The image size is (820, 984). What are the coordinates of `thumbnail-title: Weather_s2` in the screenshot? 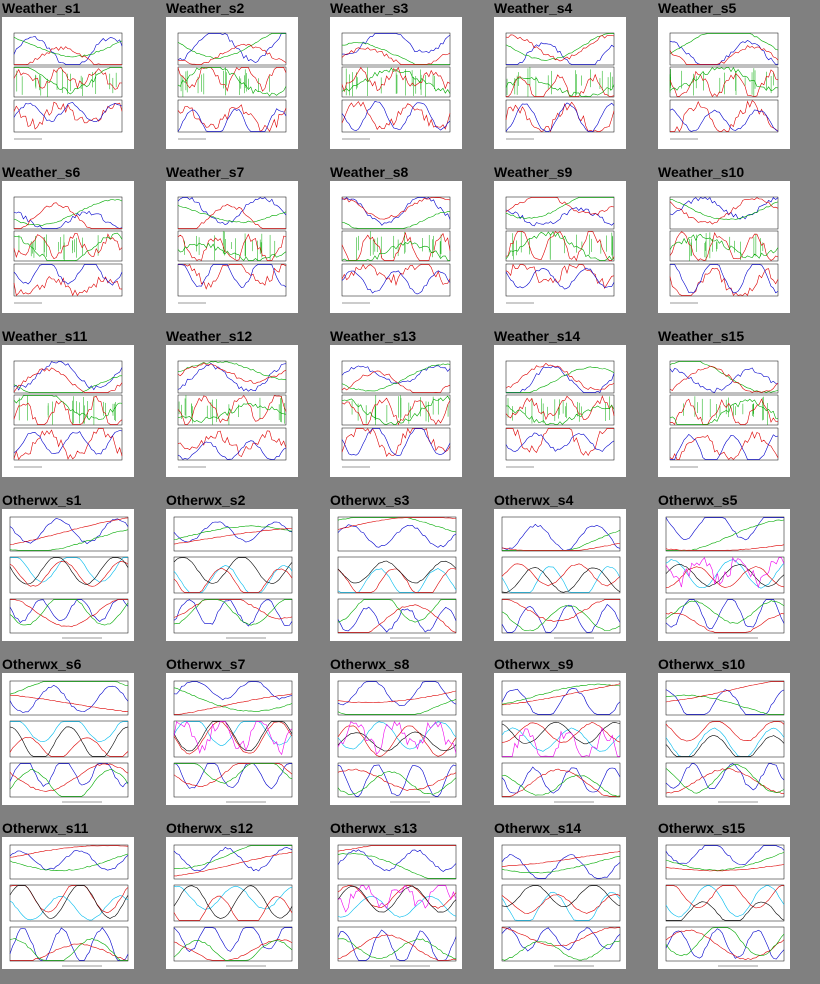 It's located at (205, 8).